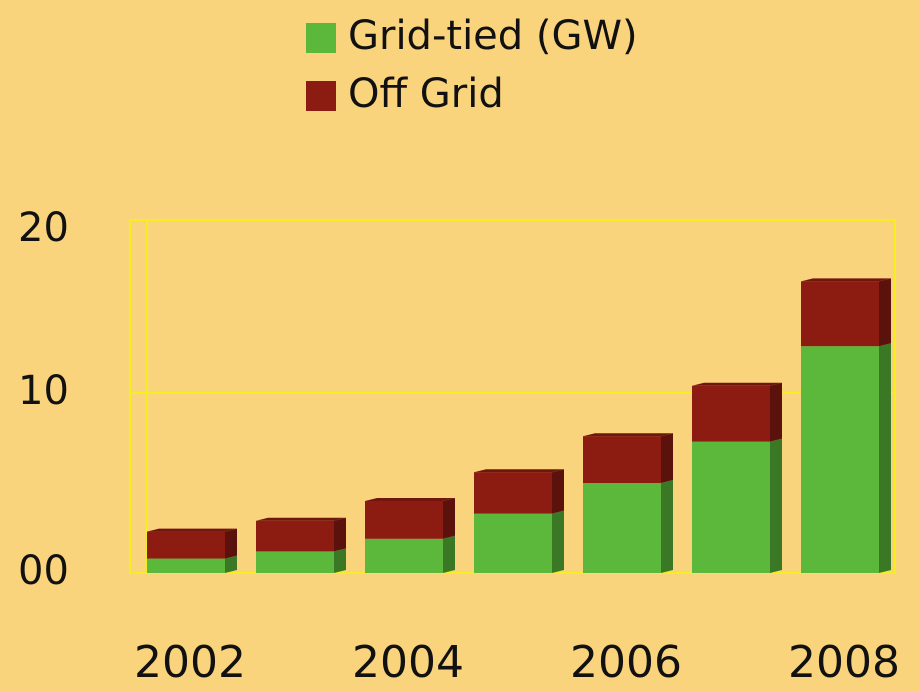 The height and width of the screenshot is (692, 919). What do you see at coordinates (626, 662) in the screenshot?
I see `x-tick-label: 2006` at bounding box center [626, 662].